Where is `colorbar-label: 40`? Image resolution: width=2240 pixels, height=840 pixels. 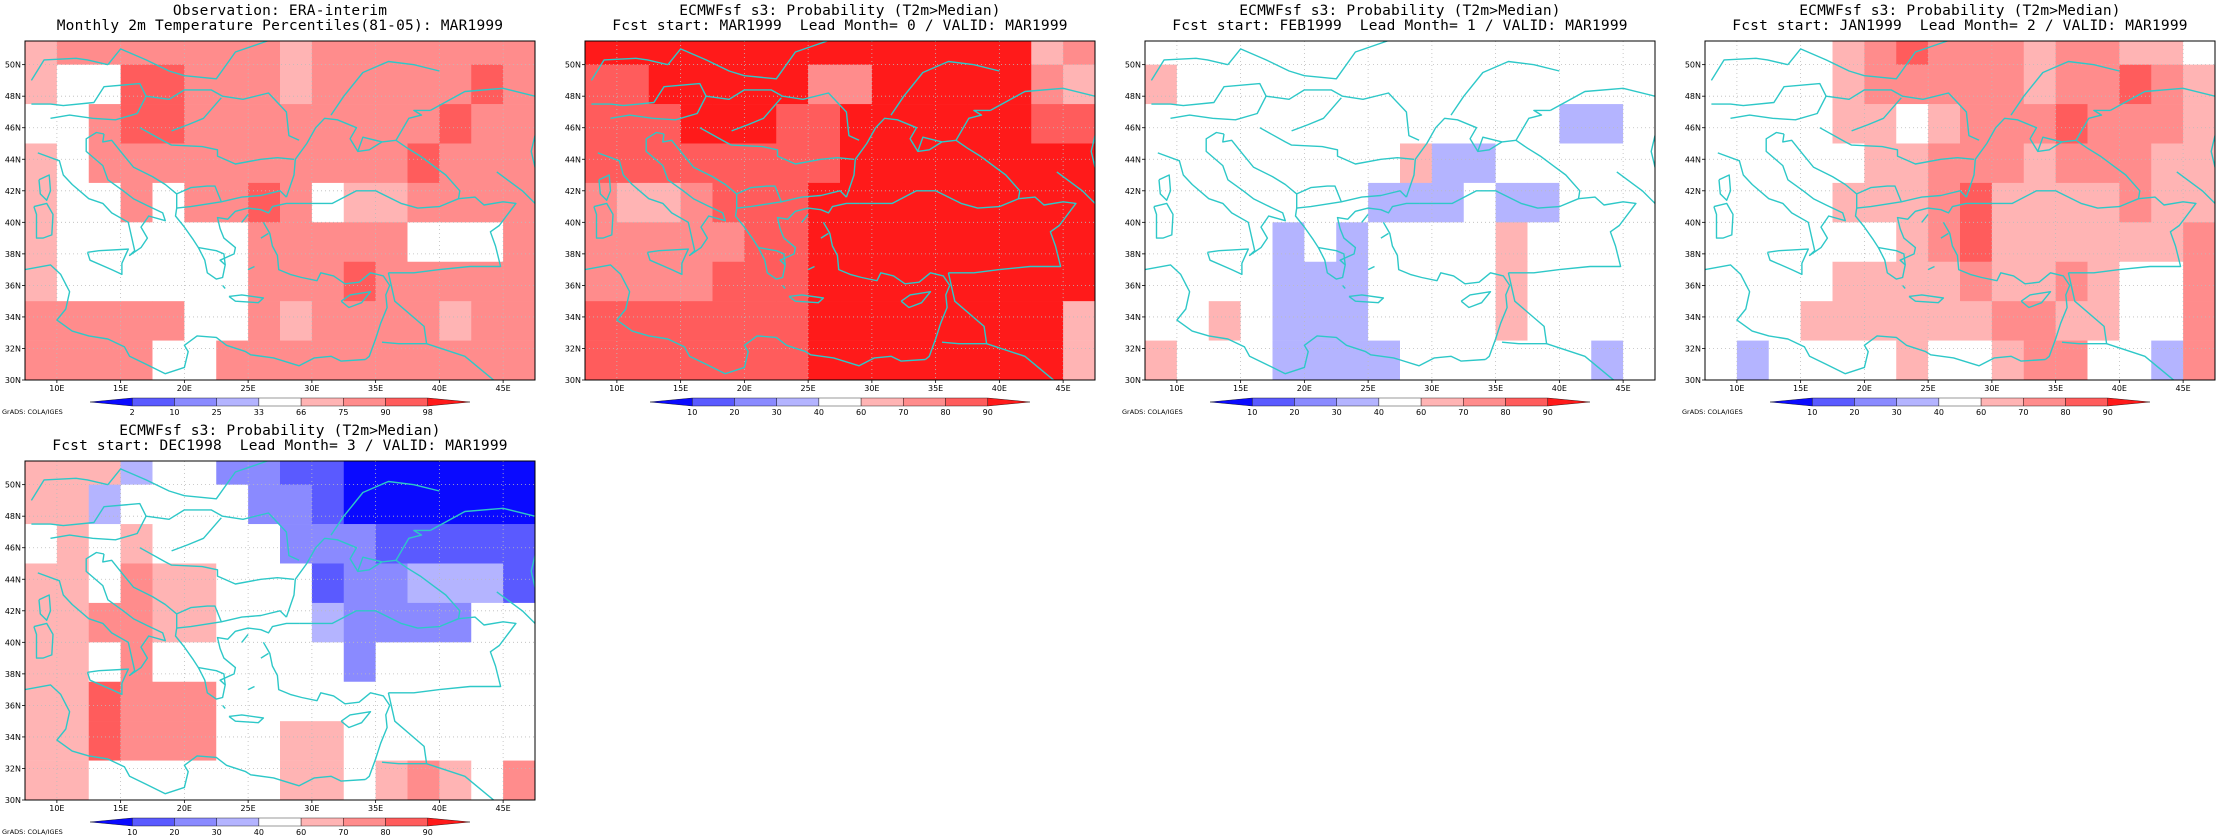 colorbar-label: 40 is located at coordinates (1939, 412).